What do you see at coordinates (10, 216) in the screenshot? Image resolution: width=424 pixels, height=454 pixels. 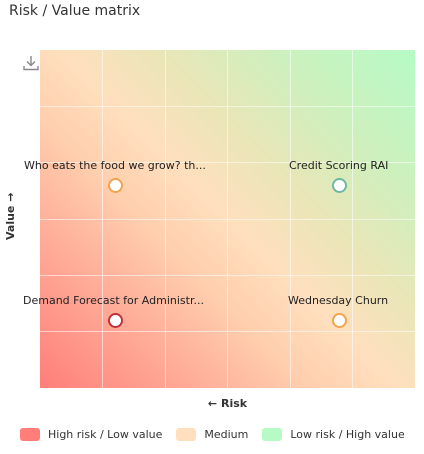 I see `y-axis-label: Value →` at bounding box center [10, 216].